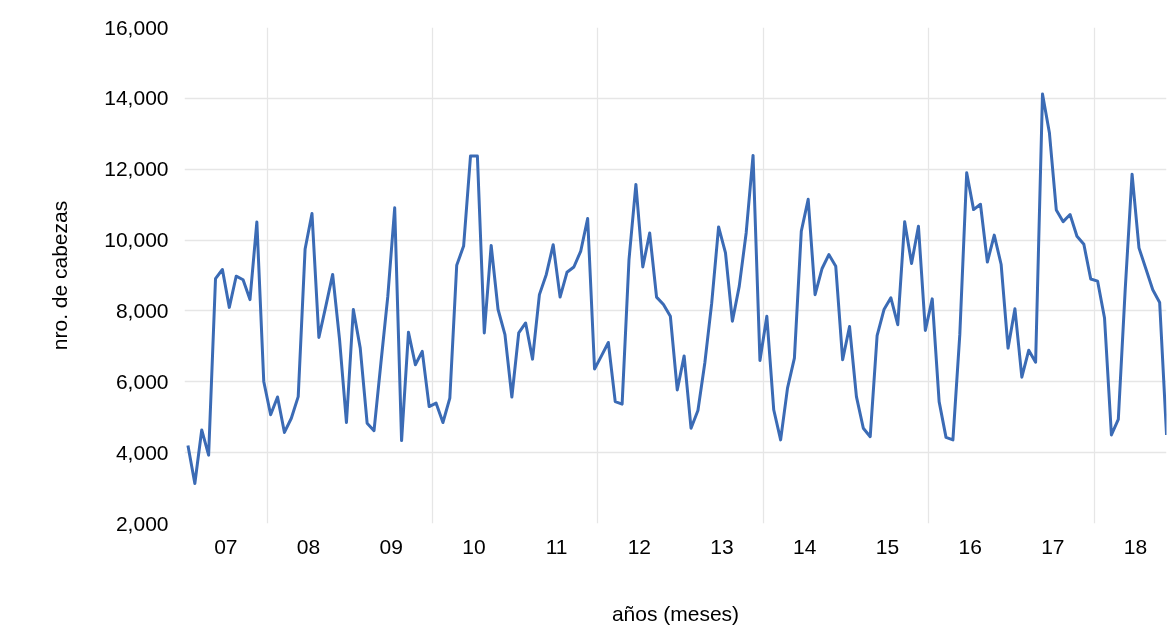  I want to click on y-tick-label: 4,000, so click(142, 452).